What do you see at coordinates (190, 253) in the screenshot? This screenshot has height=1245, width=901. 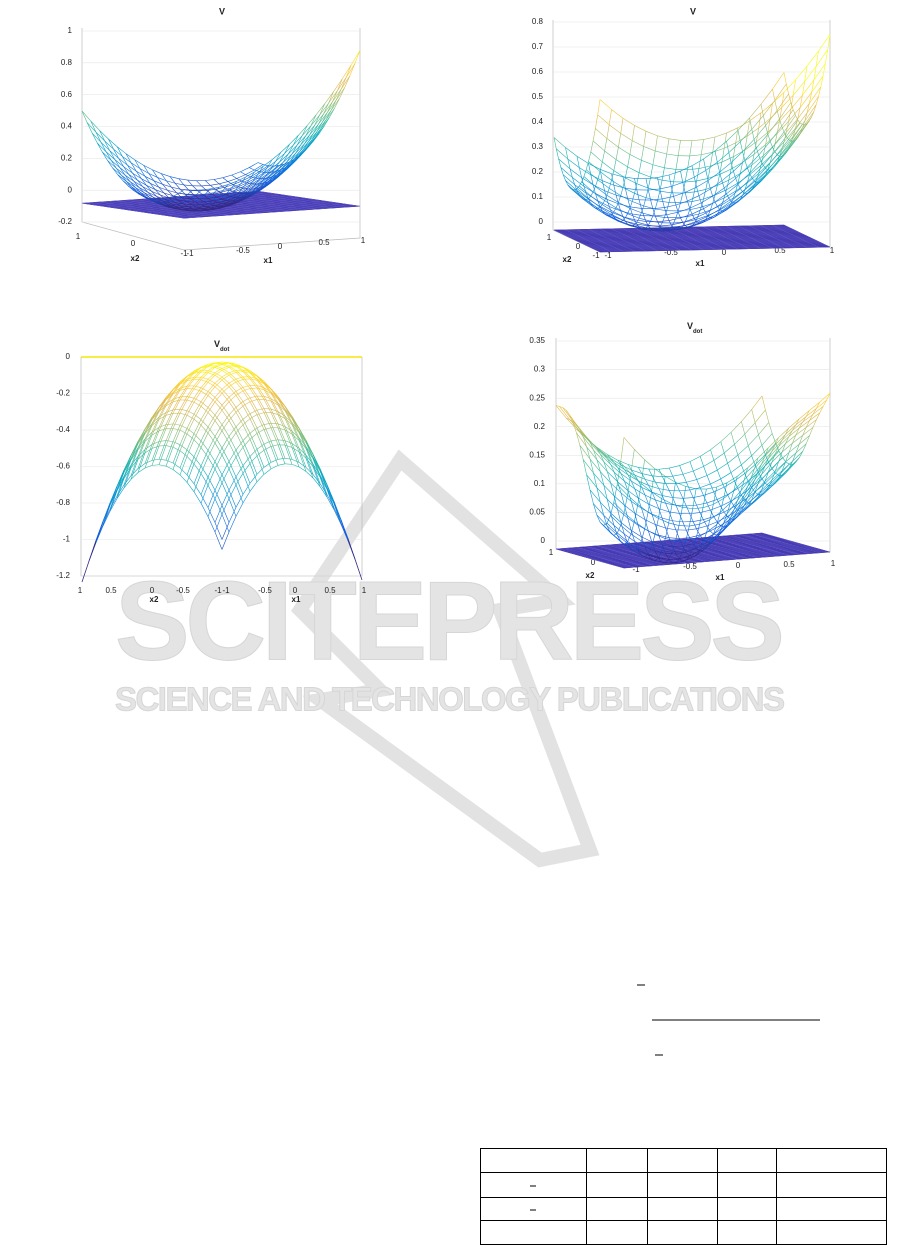 I see `x1-tick-label: -1` at bounding box center [190, 253].